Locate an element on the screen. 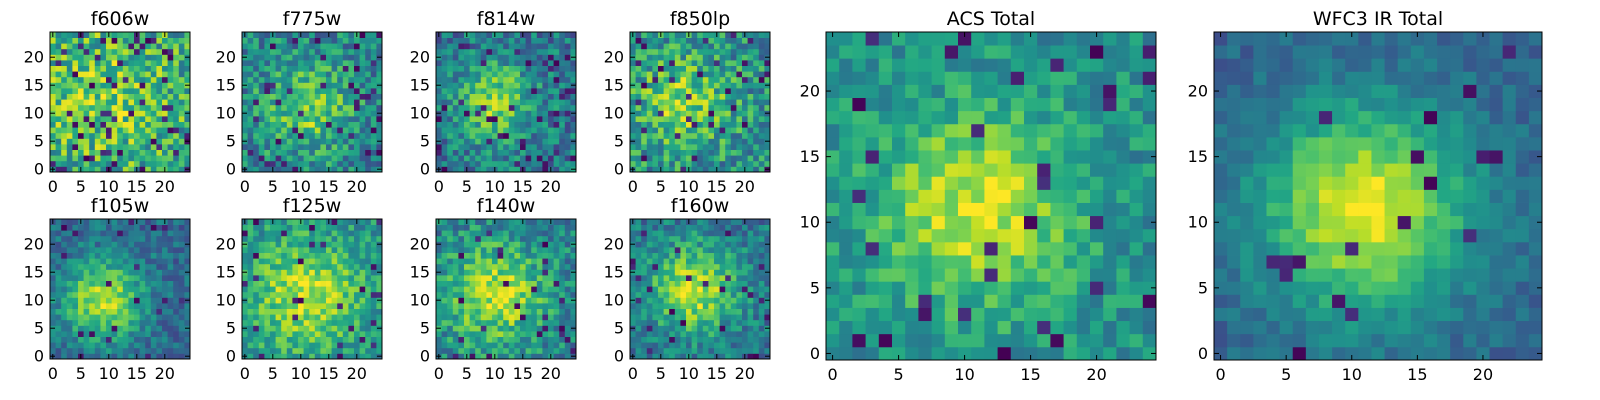 This screenshot has height=400, width=1600. x-tick-label: 15 is located at coordinates (523, 373).